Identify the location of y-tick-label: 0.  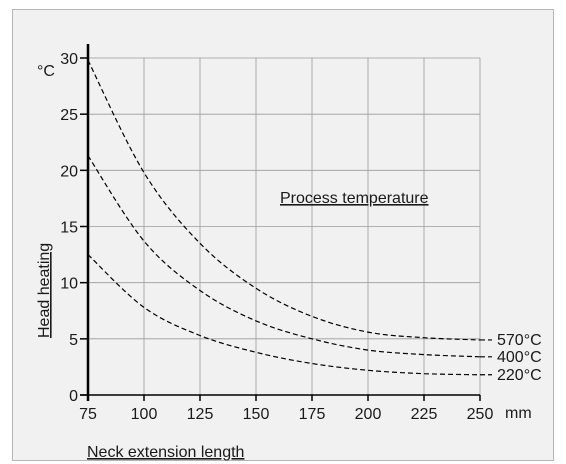
(73, 396).